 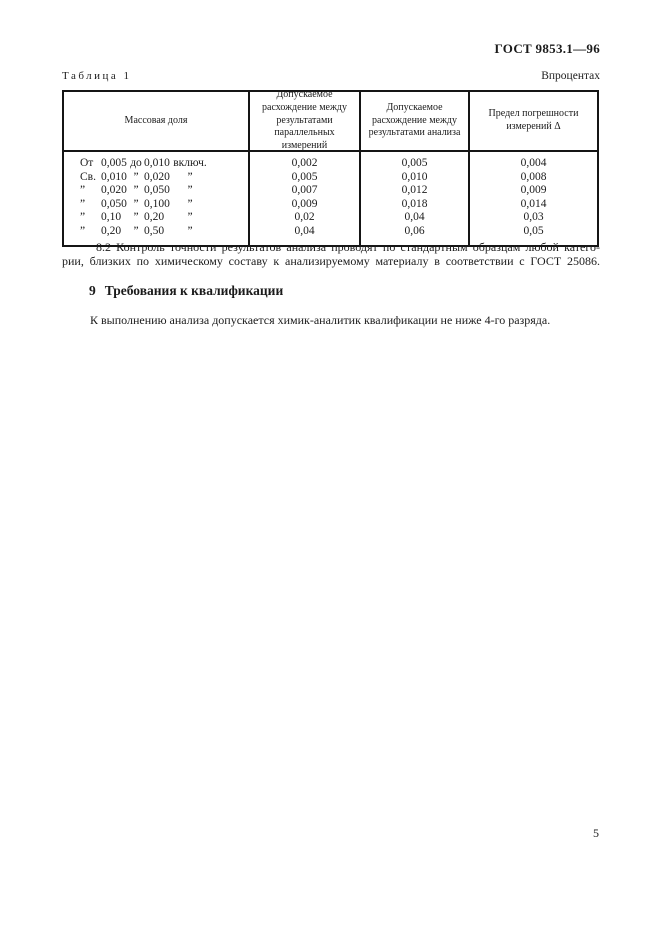 I want to click on col-header-error-limit: Предел погрешности измерений Δ, so click(x=532, y=121).